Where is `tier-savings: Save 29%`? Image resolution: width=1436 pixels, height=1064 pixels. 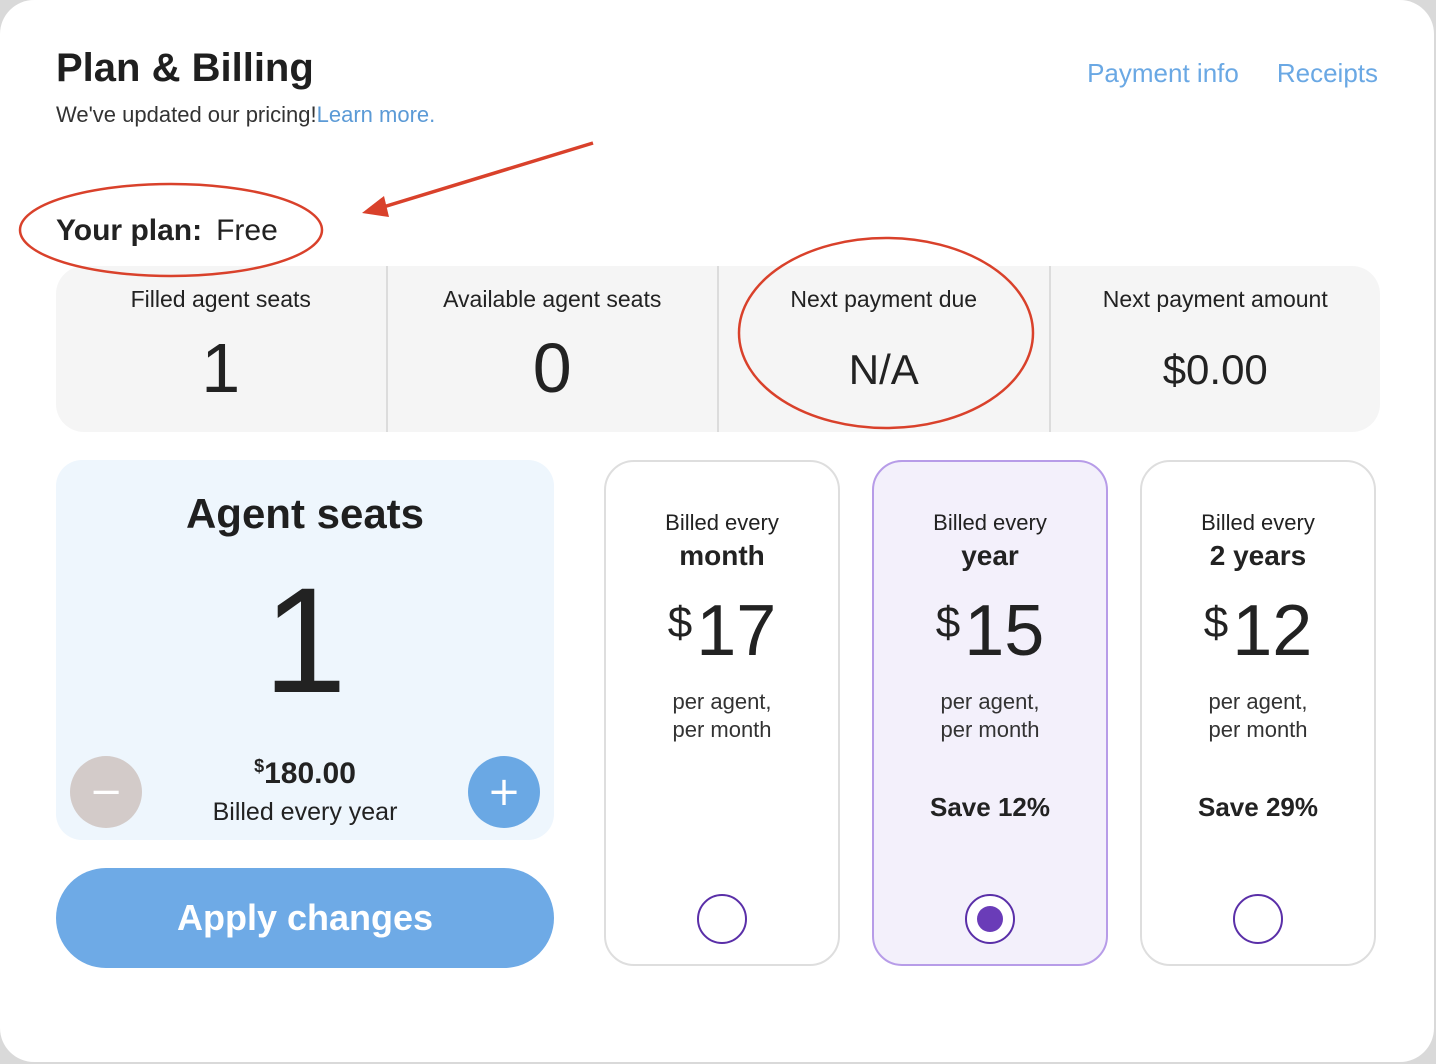 tier-savings: Save 29% is located at coordinates (1258, 807).